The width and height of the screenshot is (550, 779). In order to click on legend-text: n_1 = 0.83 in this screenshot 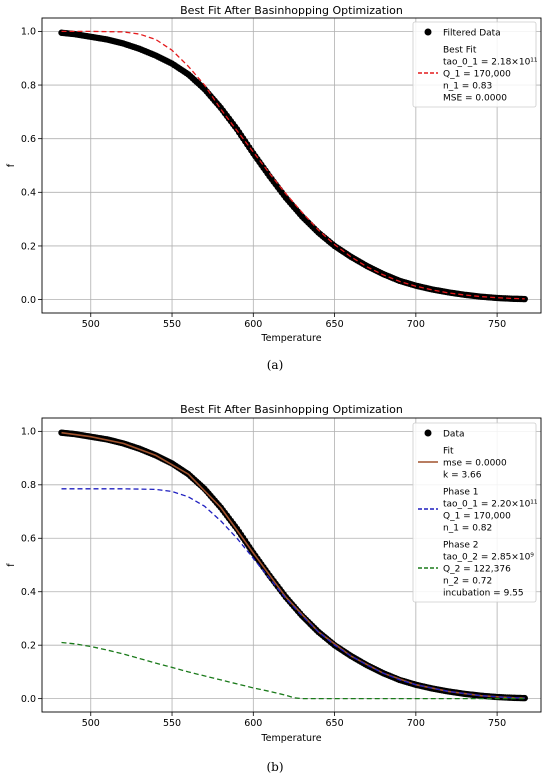, I will do `click(467, 87)`.